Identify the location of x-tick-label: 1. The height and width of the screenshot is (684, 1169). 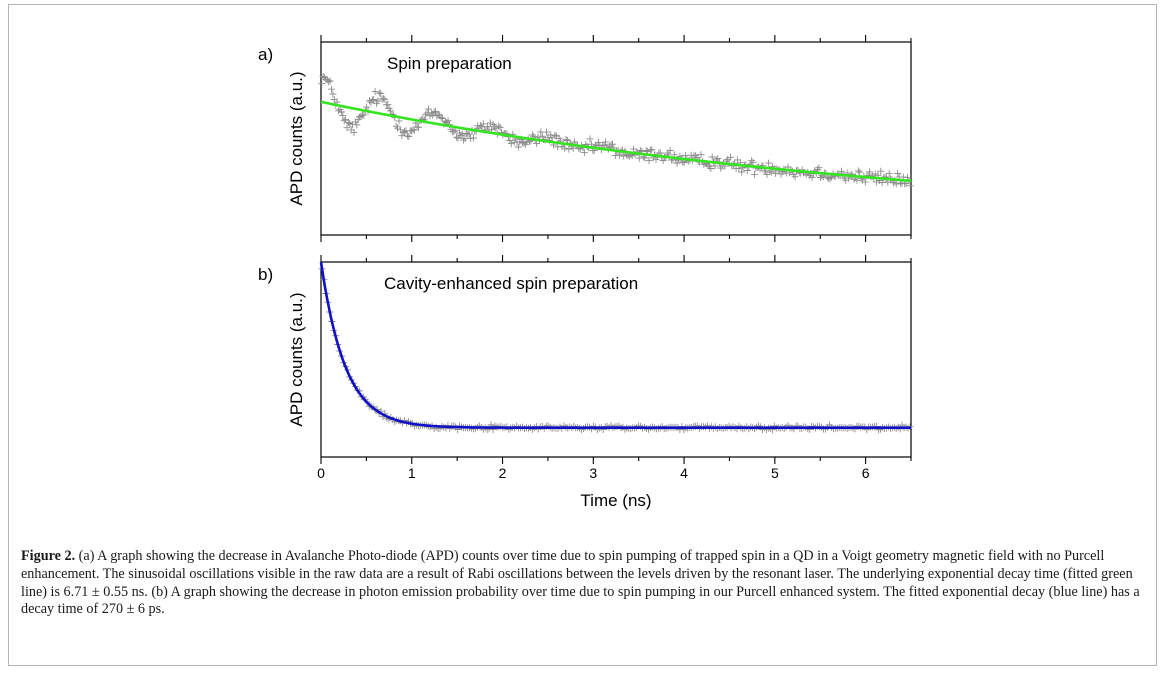
(412, 473).